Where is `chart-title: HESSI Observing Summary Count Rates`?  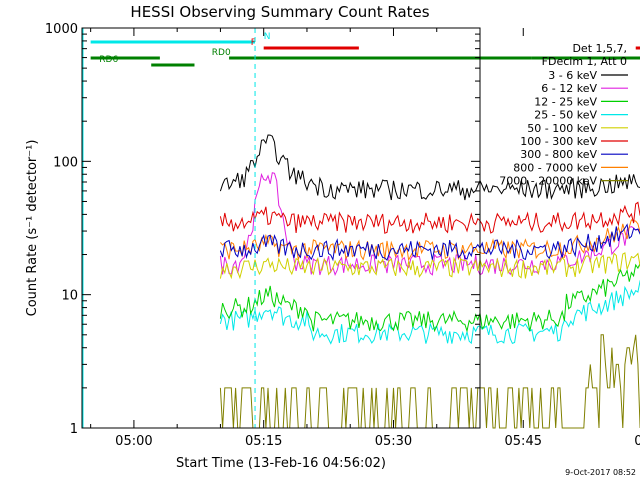 chart-title: HESSI Observing Summary Count Rates is located at coordinates (279, 12).